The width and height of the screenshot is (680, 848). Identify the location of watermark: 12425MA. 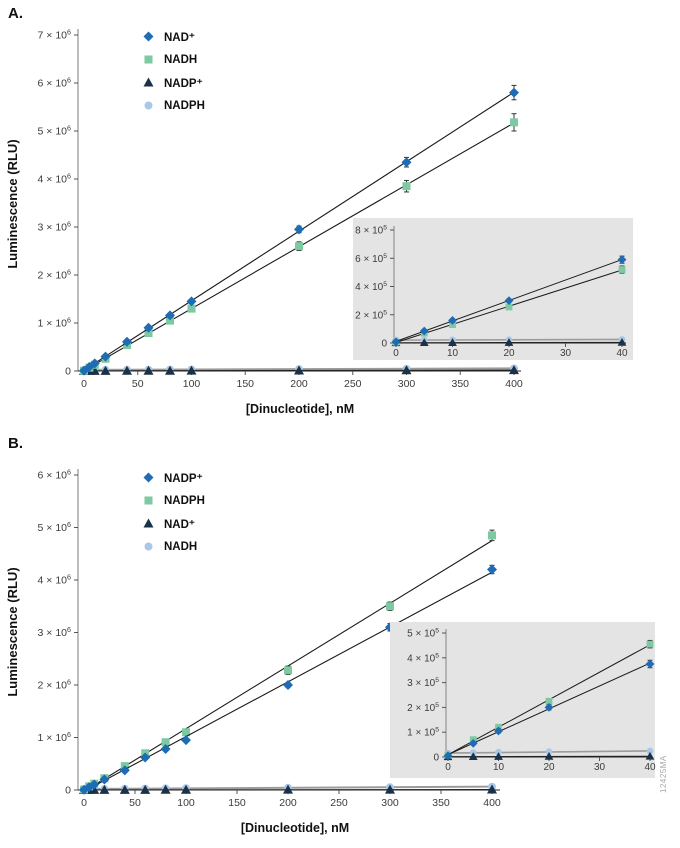
(663, 774).